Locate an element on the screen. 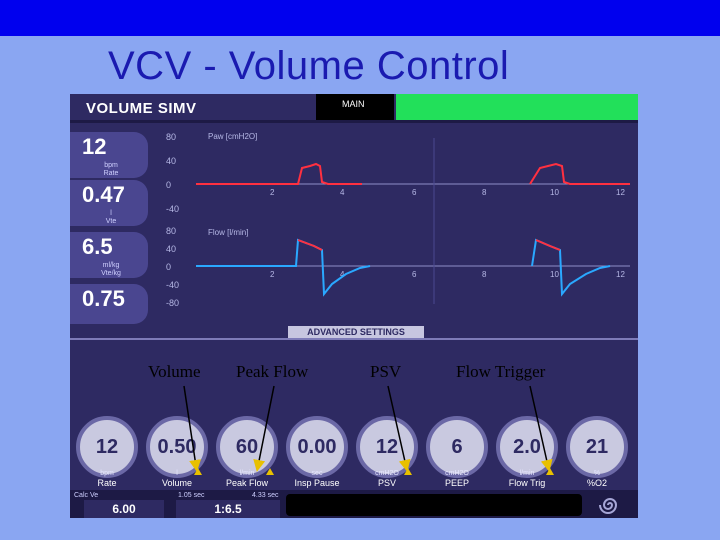 This screenshot has width=720, height=540. paw-x-tick: 8 is located at coordinates (484, 192).